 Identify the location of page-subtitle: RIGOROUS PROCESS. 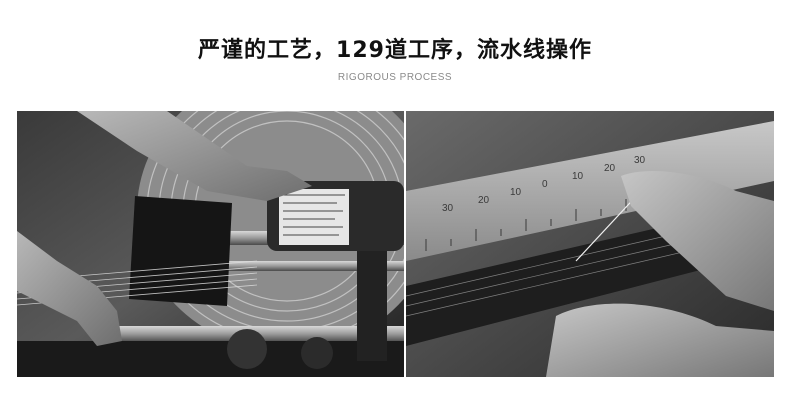
(395, 77).